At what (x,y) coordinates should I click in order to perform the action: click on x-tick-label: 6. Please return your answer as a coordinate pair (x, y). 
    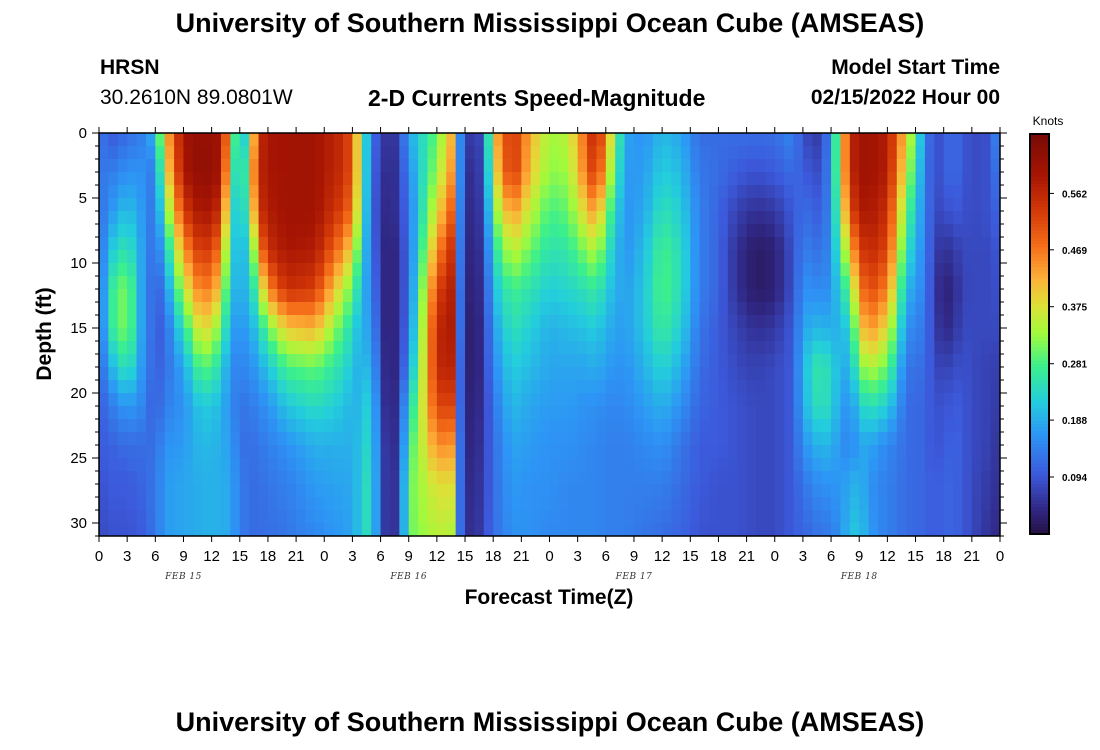
    Looking at the image, I should click on (606, 556).